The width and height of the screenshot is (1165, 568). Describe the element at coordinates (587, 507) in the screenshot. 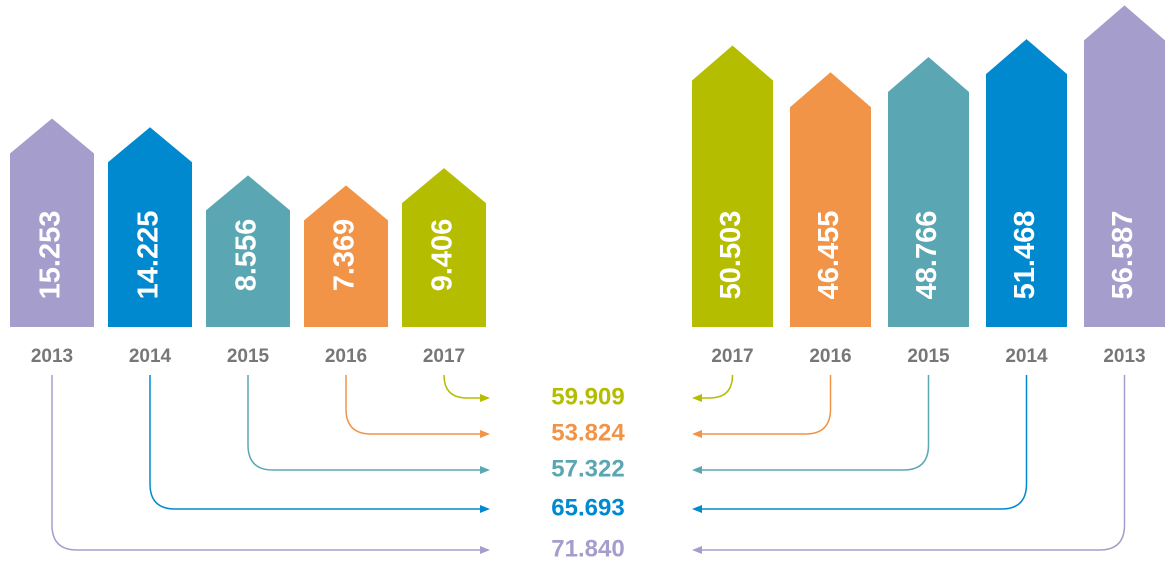

I see `total-value: 65.693` at that location.